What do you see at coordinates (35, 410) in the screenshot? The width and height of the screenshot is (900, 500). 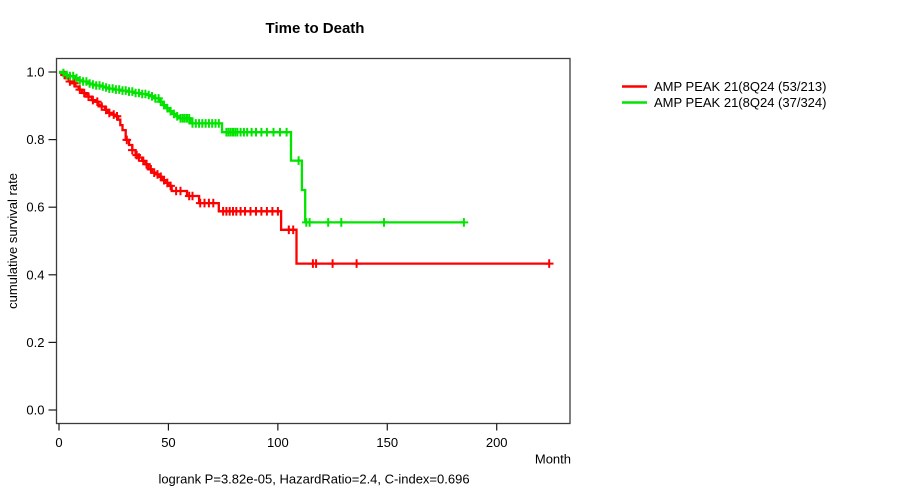 I see `y-tick-label: 0.0` at bounding box center [35, 410].